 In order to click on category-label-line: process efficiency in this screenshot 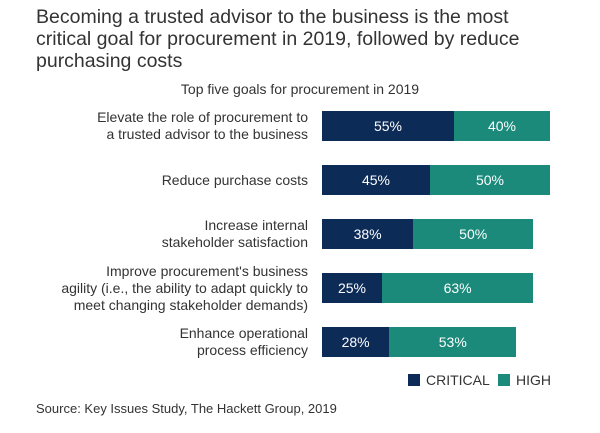, I will do `click(252, 350)`.